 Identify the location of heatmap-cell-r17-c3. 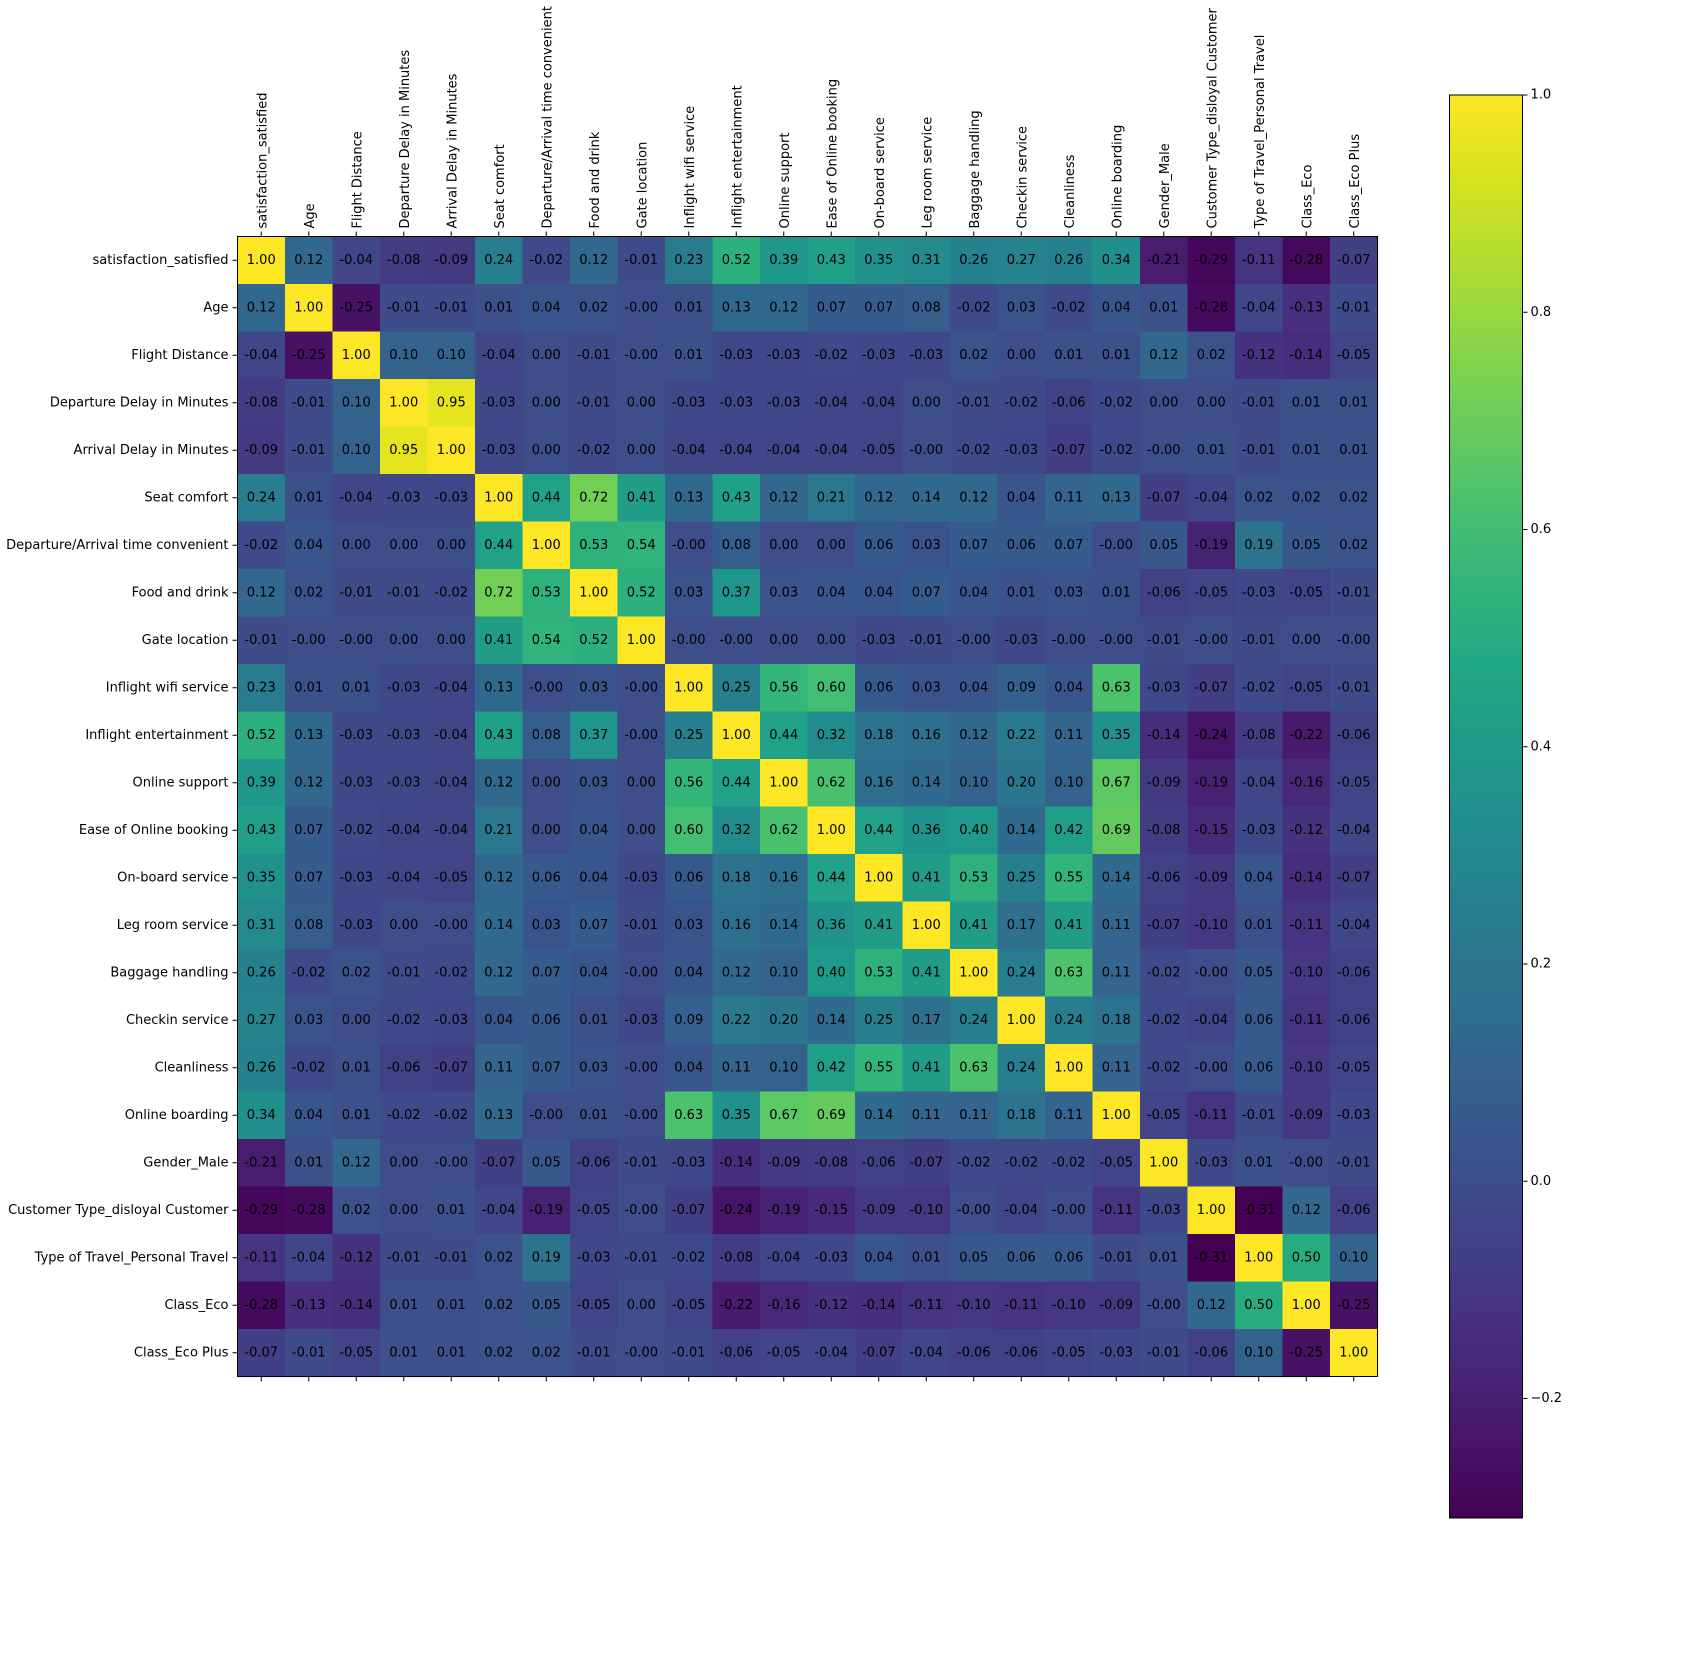
(404, 1068).